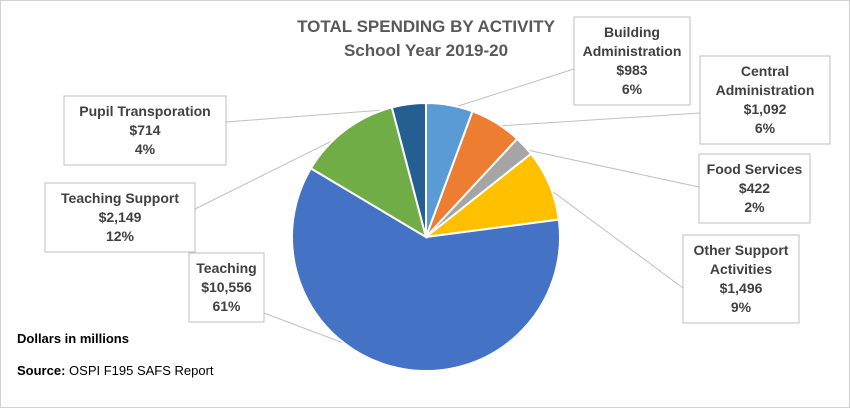 Image resolution: width=850 pixels, height=408 pixels. What do you see at coordinates (754, 207) in the screenshot?
I see `data-label-percent: 2%` at bounding box center [754, 207].